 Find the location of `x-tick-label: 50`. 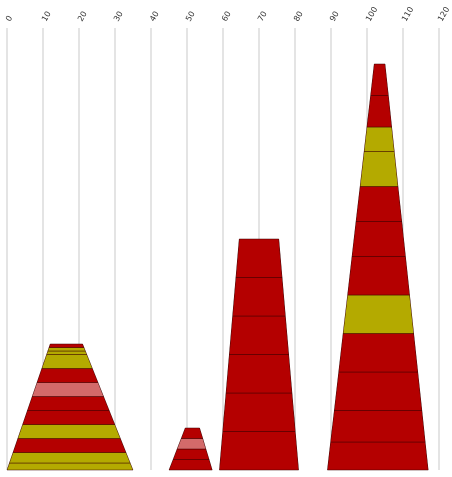

x-tick-label: 50 is located at coordinates (190, 16).